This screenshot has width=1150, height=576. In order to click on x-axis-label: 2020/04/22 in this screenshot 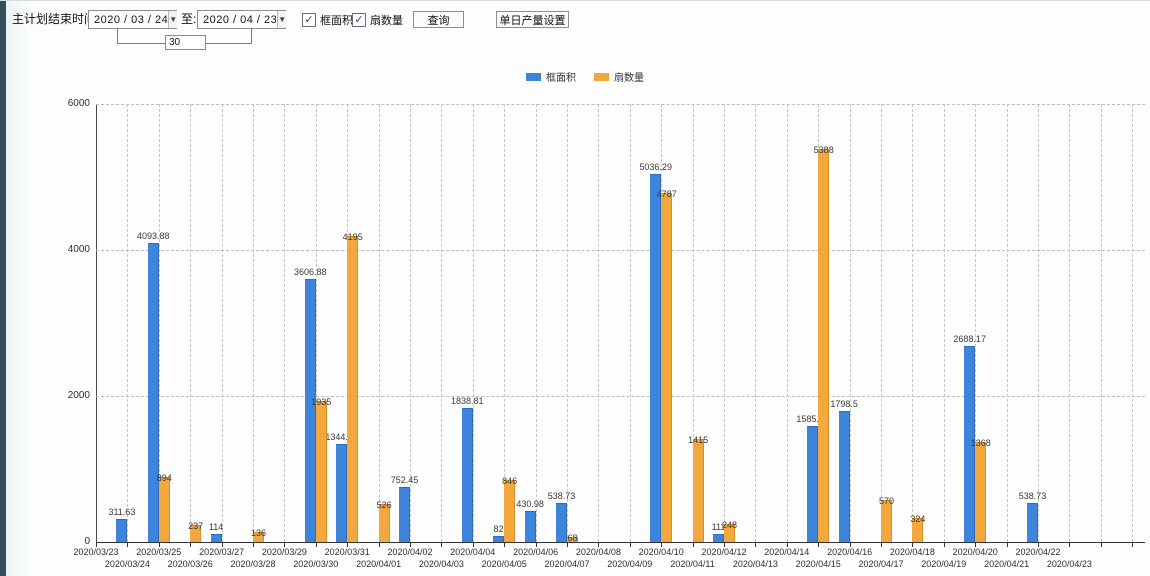, I will do `click(1038, 552)`.